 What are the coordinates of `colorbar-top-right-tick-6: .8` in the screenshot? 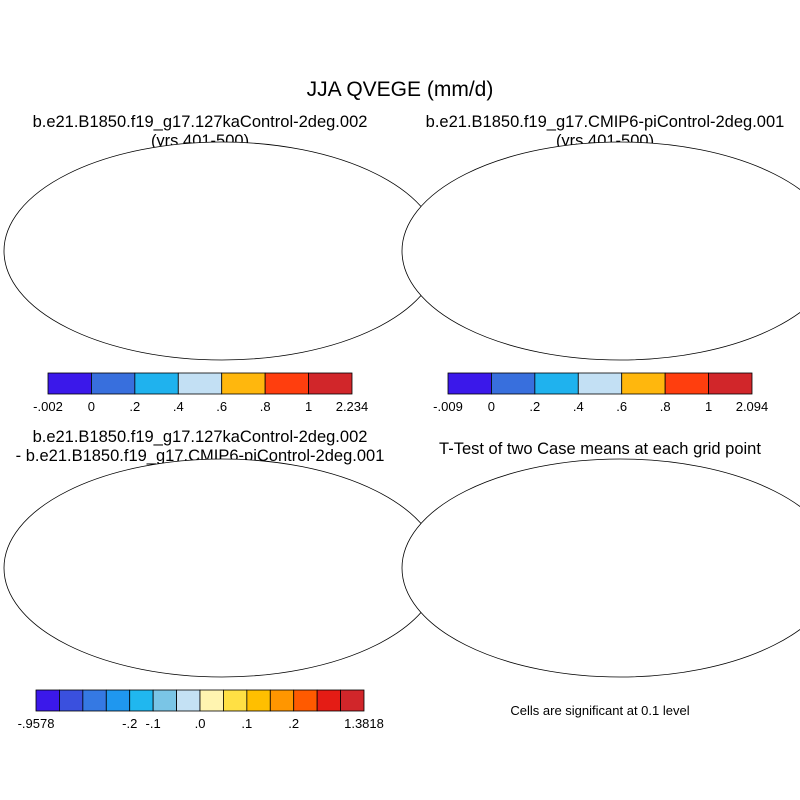 It's located at (665, 406).